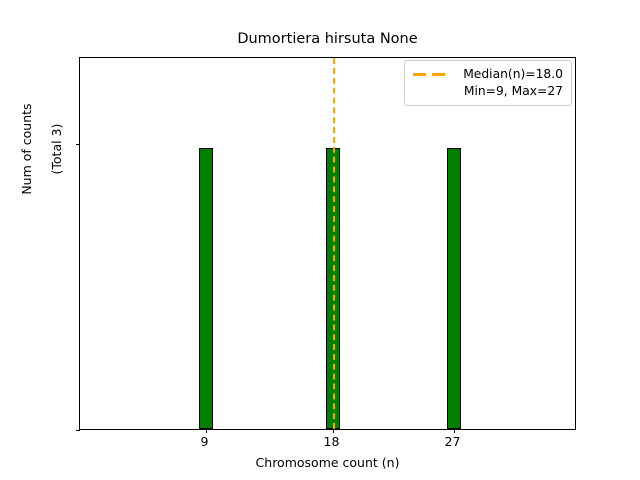  Describe the element at coordinates (327, 462) in the screenshot. I see `x-axis-label: Chromosome count (n)` at that location.